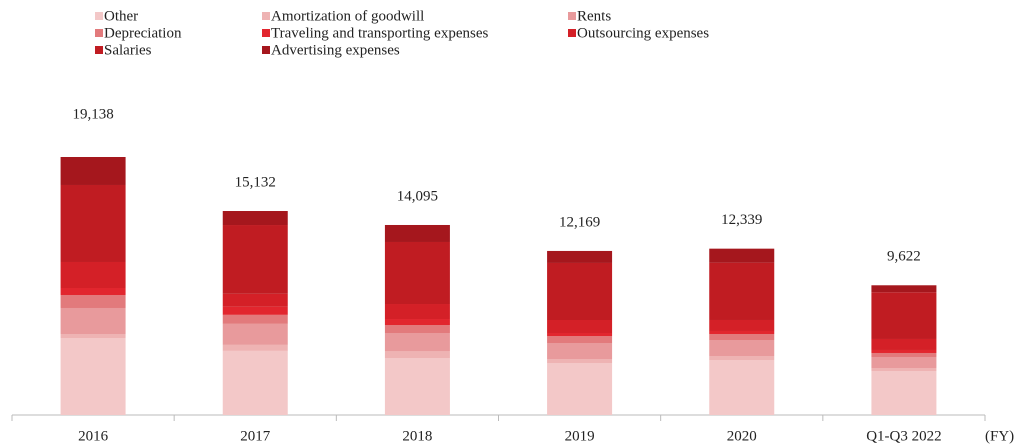  I want to click on legend-label: Other, so click(121, 16).